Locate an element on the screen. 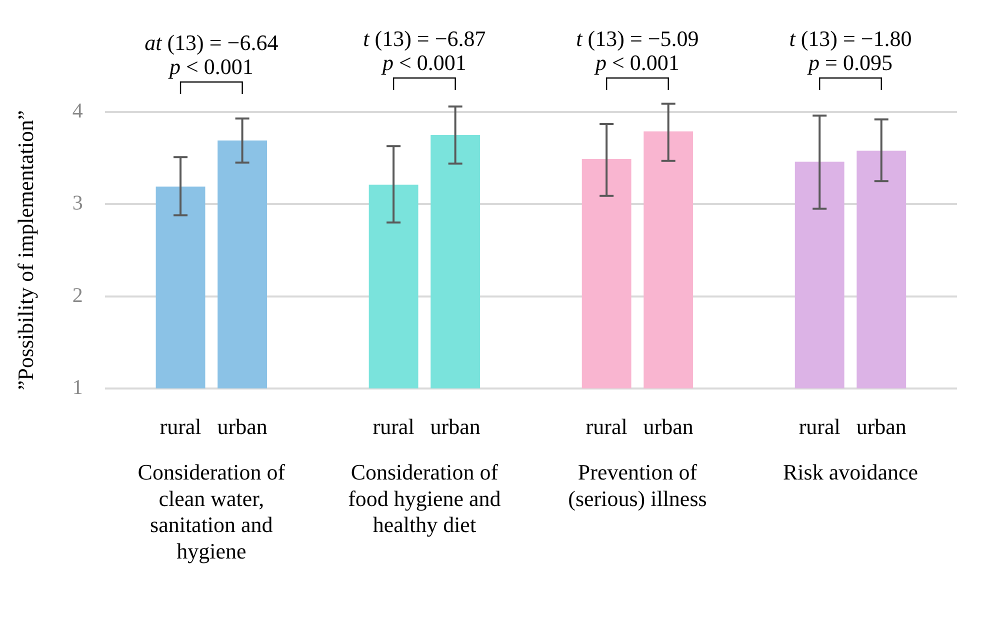 This screenshot has height=630, width=982. y-tick-label: 2 is located at coordinates (77, 294).